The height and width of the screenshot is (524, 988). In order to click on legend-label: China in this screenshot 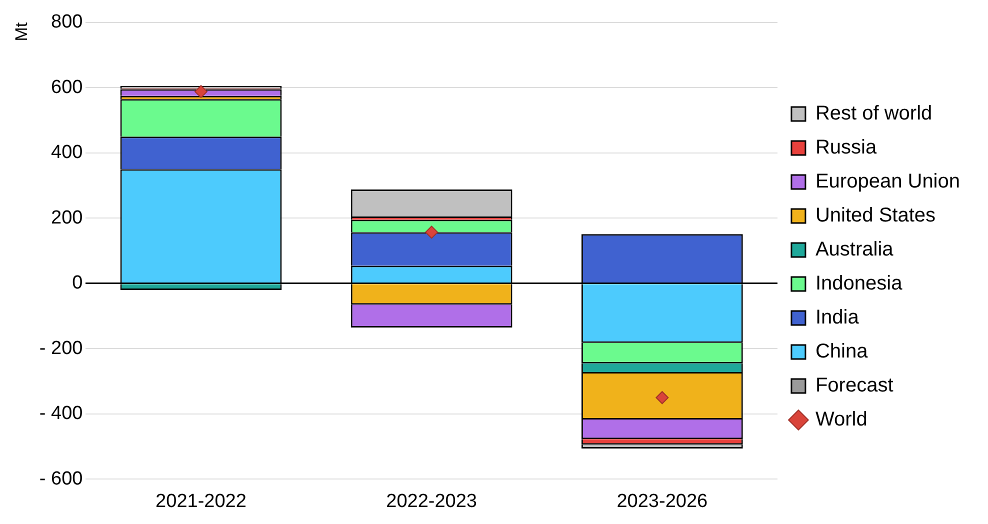, I will do `click(842, 351)`.